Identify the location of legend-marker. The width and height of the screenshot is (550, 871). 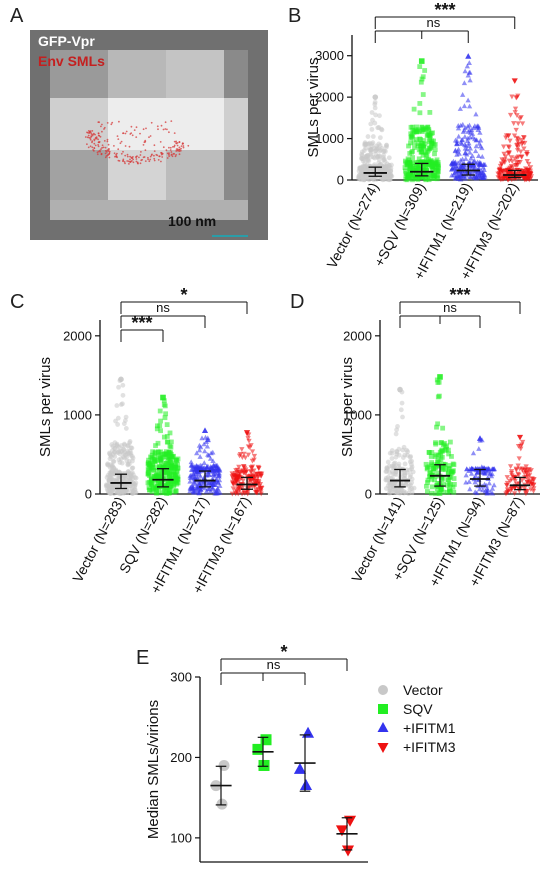
(383, 727).